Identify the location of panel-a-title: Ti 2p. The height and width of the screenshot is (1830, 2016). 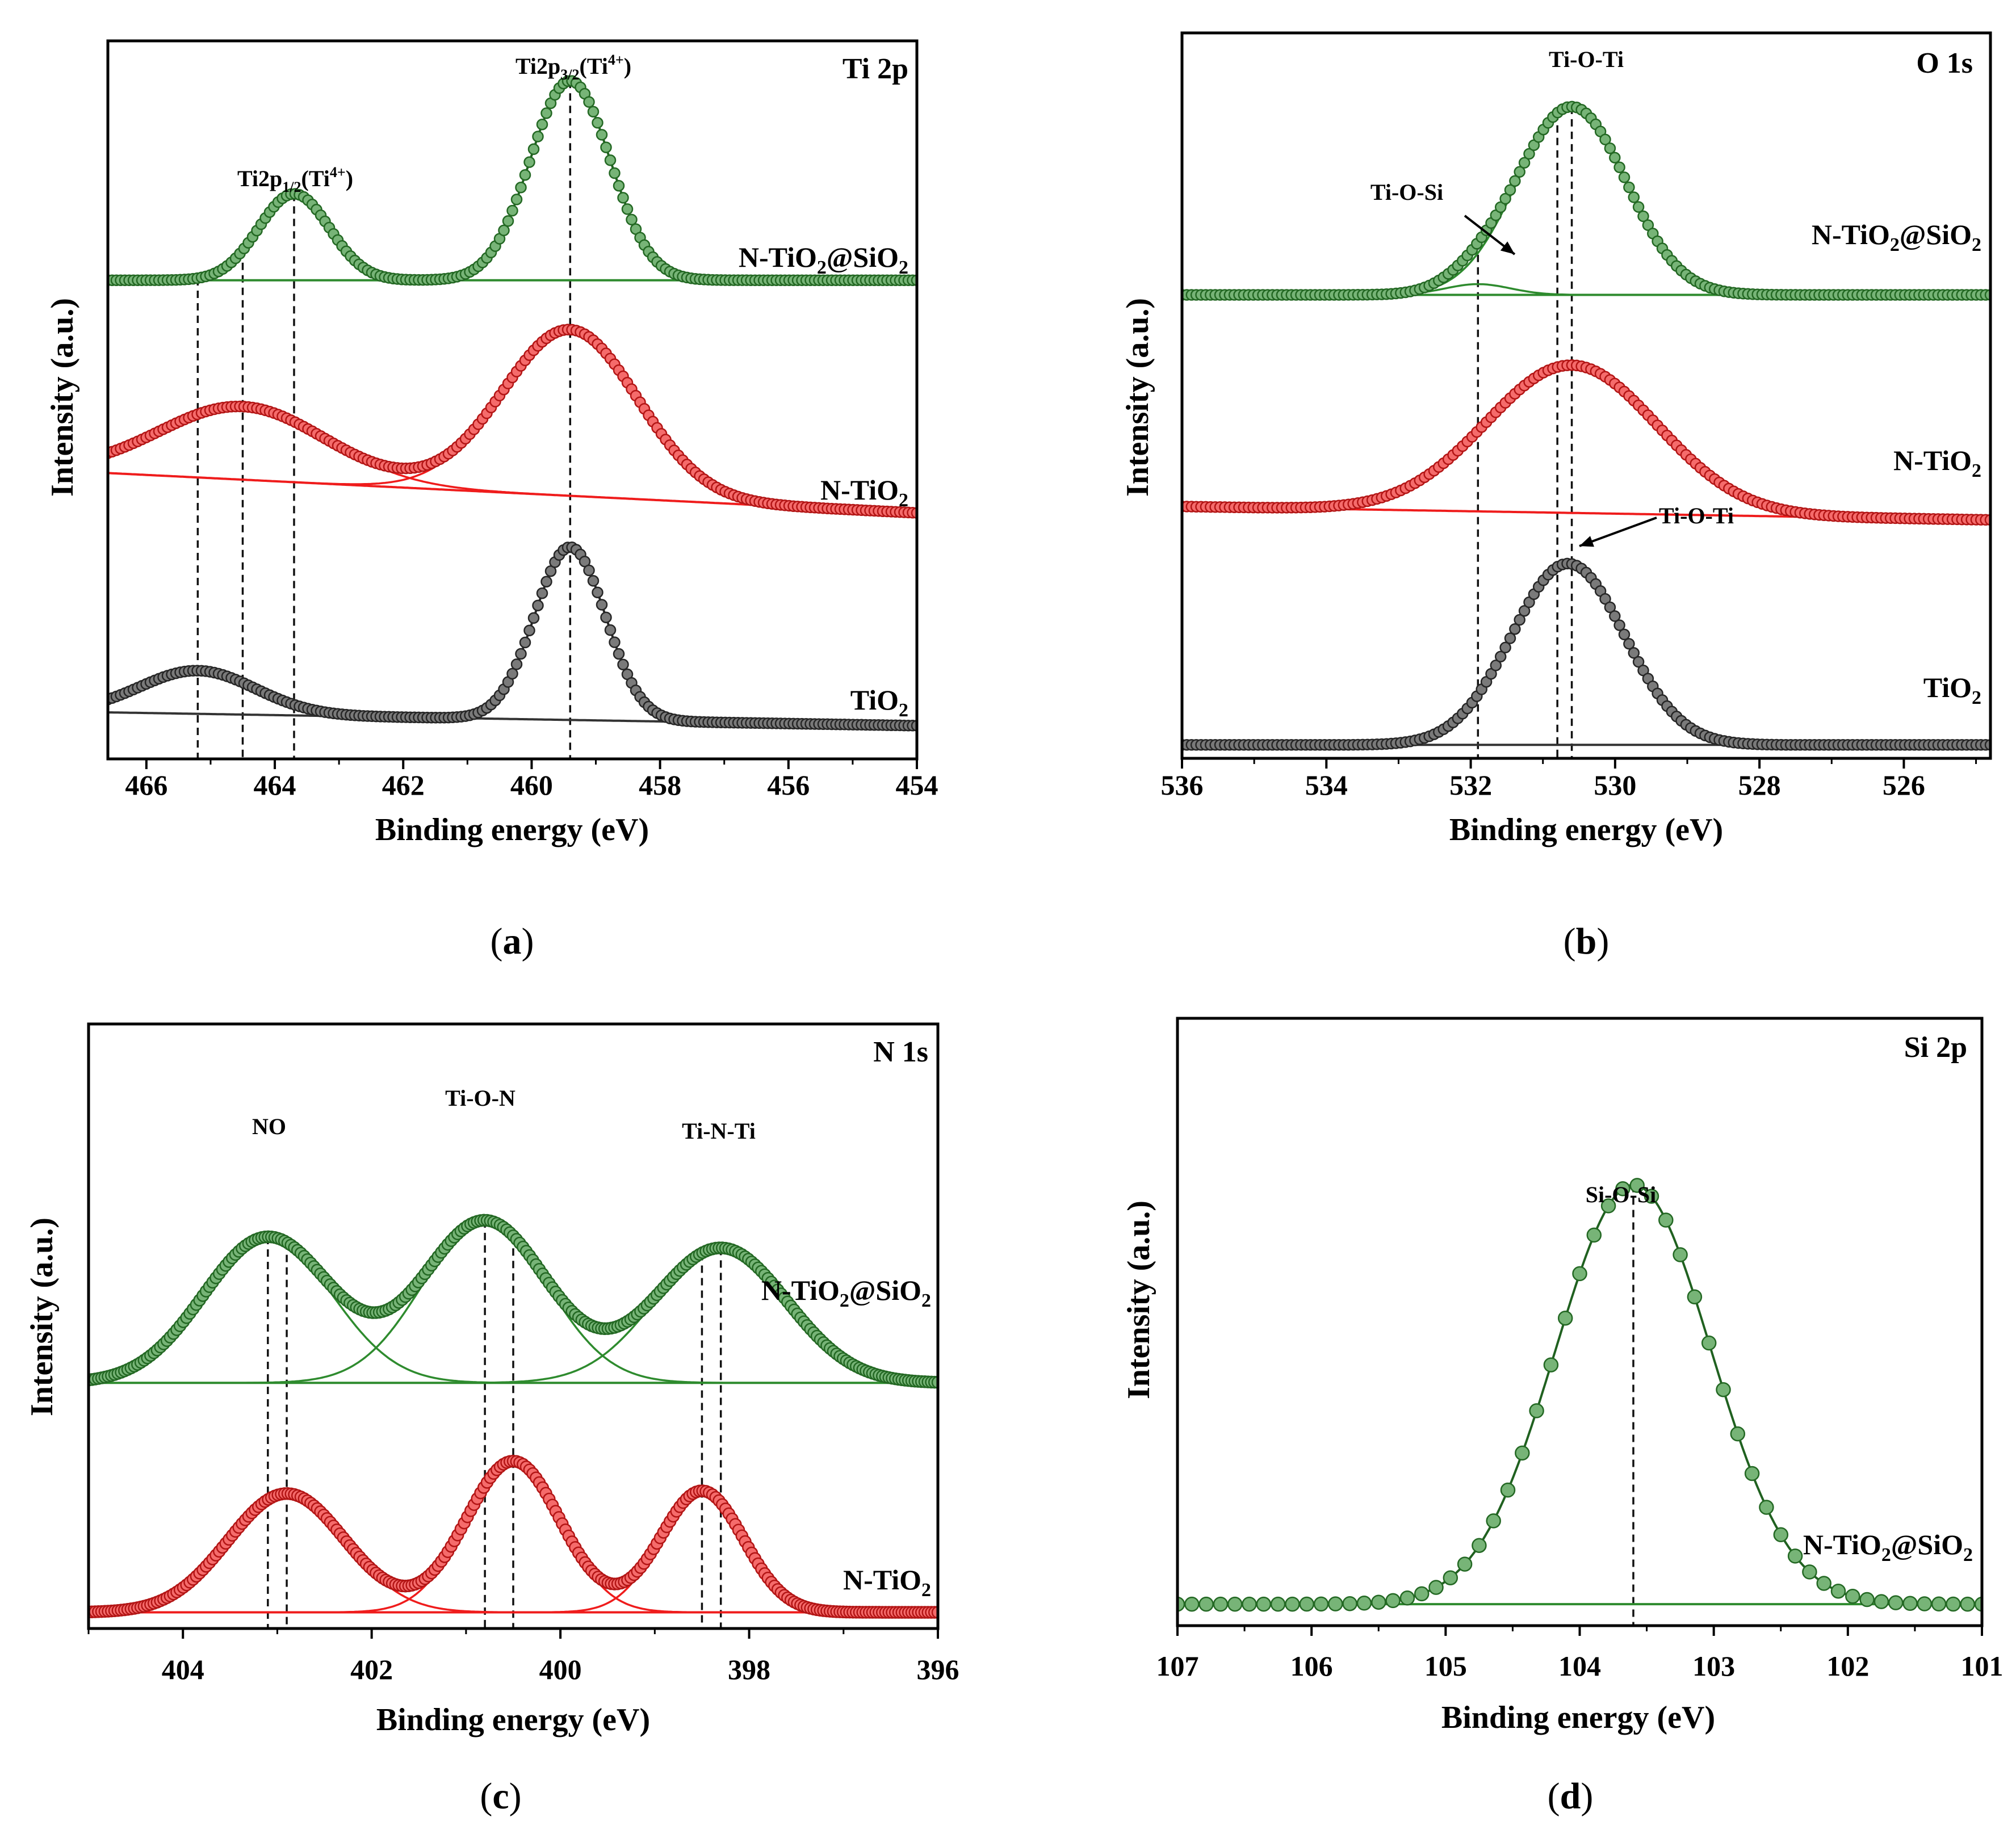
(875, 69).